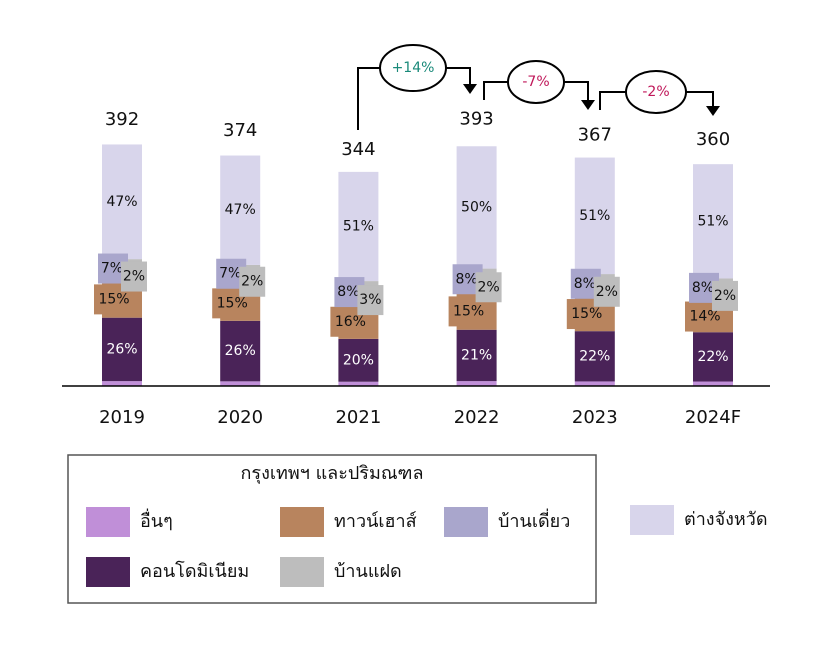  What do you see at coordinates (122, 119) in the screenshot?
I see `total-label: 392` at bounding box center [122, 119].